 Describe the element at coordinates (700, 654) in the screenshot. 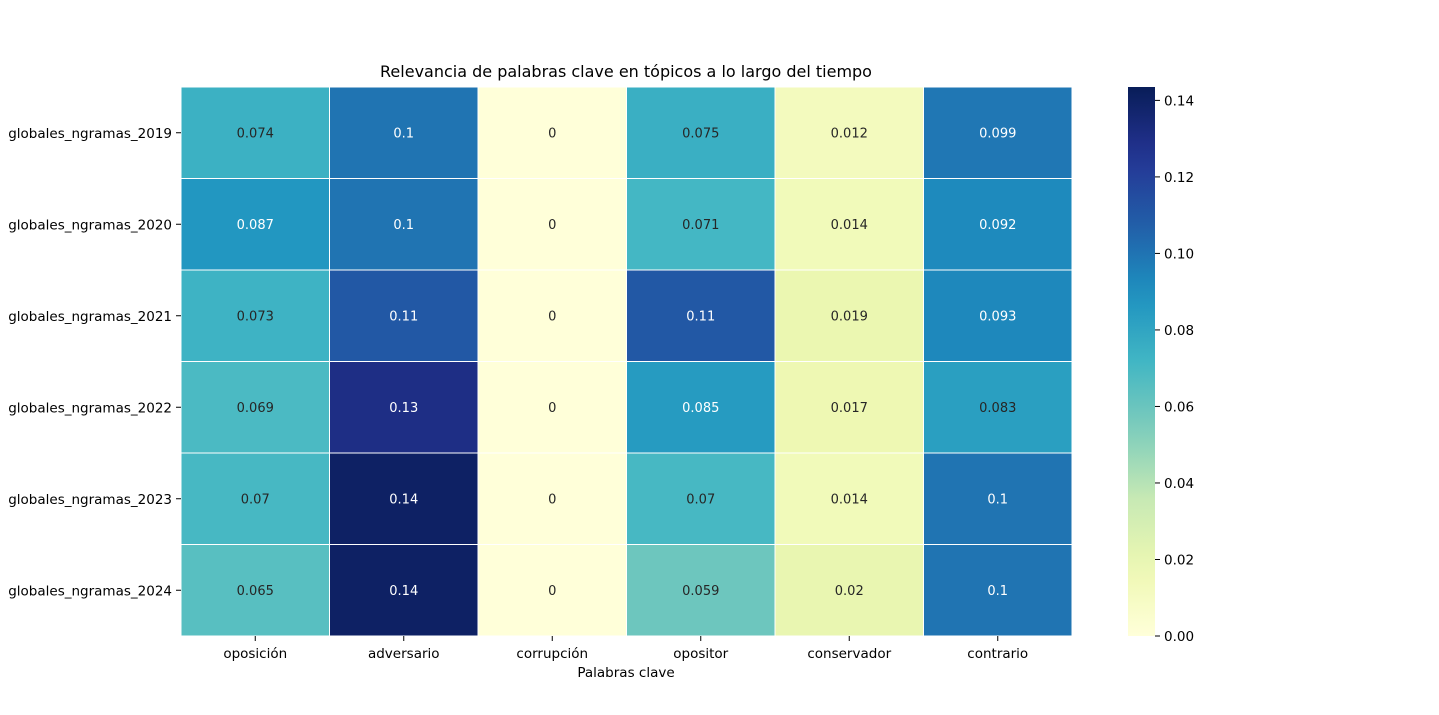

I see `x-tick-label: opositor` at that location.